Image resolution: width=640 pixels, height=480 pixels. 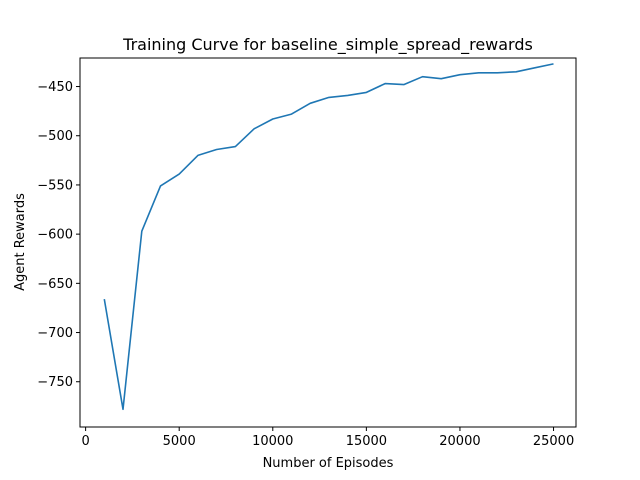 What do you see at coordinates (55, 284) in the screenshot?
I see `y-tick-label: −650` at bounding box center [55, 284].